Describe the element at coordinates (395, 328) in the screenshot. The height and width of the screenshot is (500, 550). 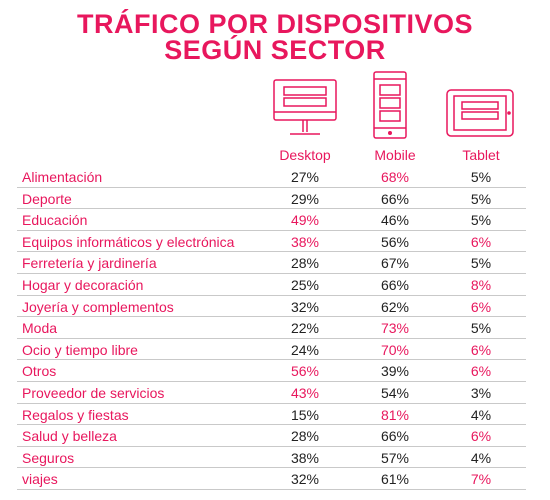
I see `mobile-value: 73%` at that location.